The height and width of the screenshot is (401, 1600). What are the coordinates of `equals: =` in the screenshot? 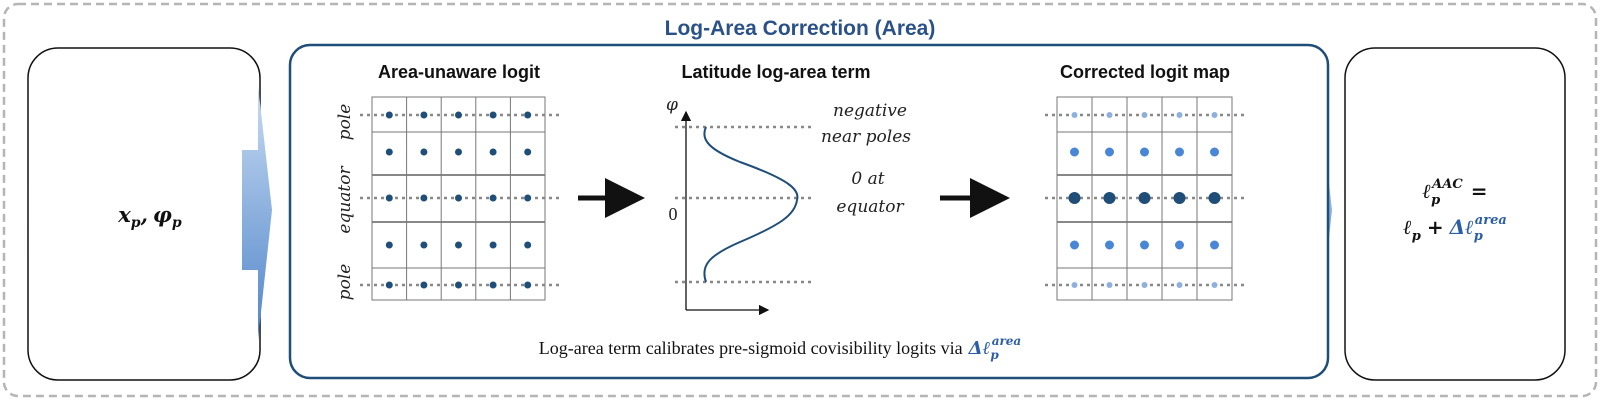 It's located at (1479, 191).